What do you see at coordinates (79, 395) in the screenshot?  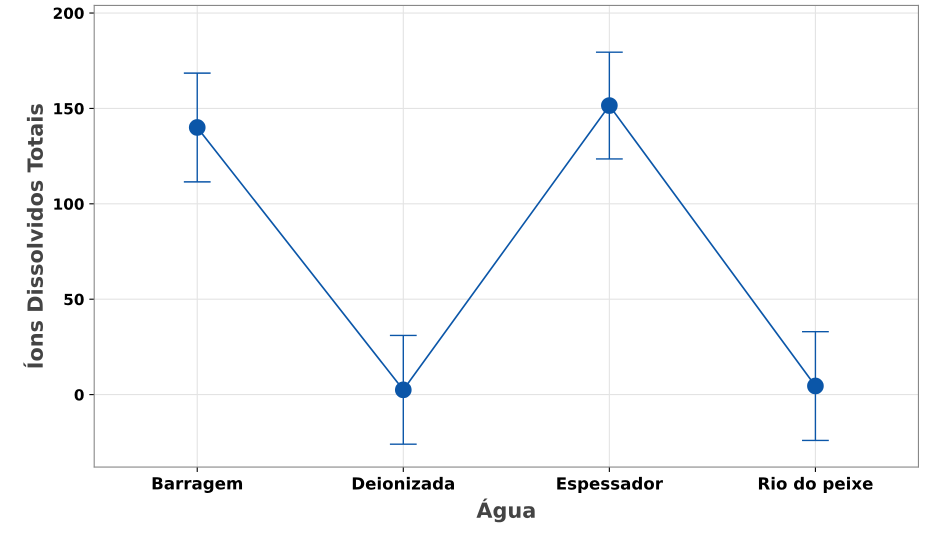 I see `y-tick-label: 0` at bounding box center [79, 395].